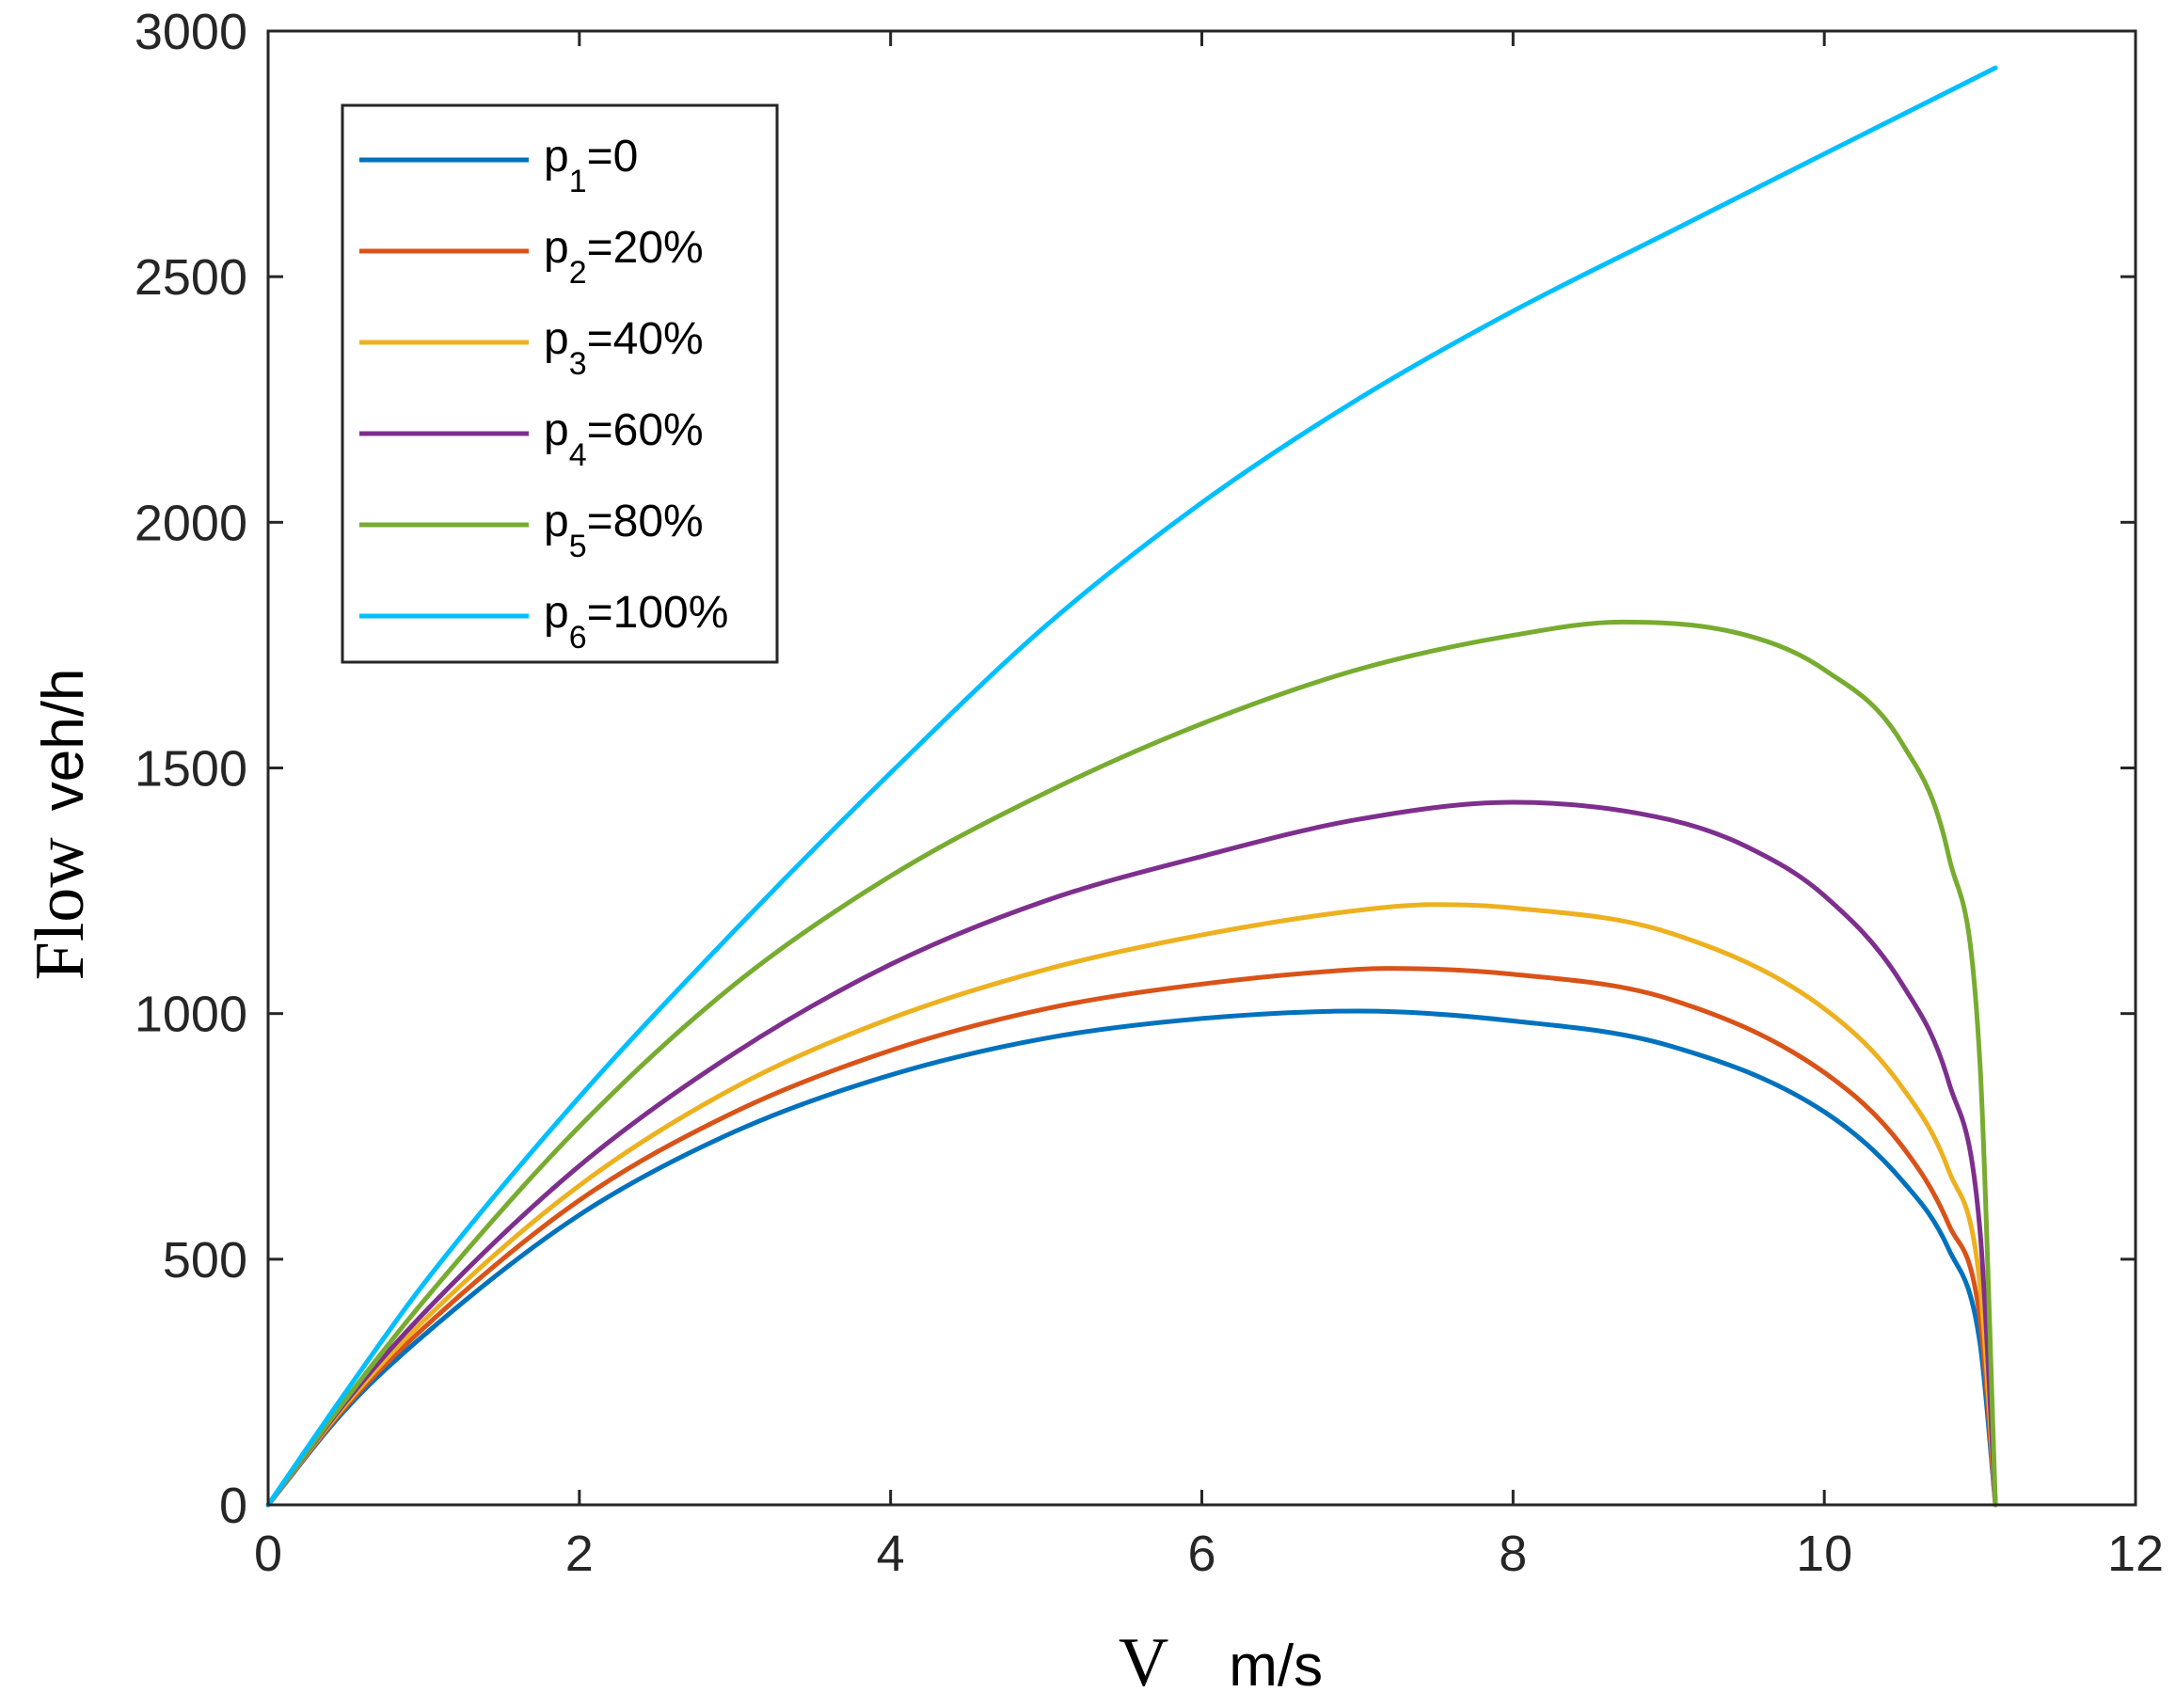  Describe the element at coordinates (645, 248) in the screenshot. I see `legend-label-rest: =20%` at that location.